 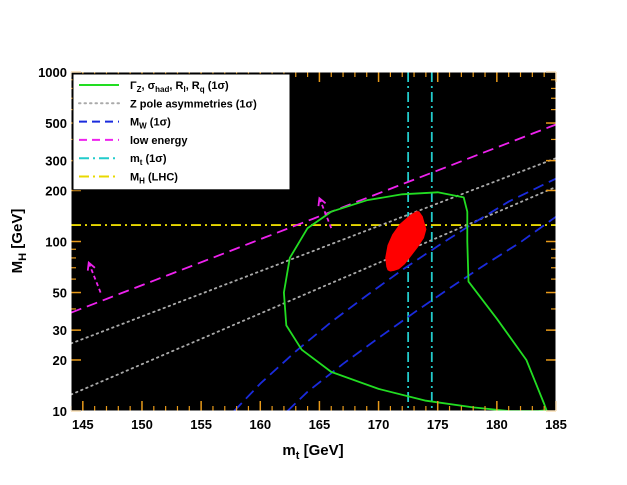 I want to click on y-tick-label: 500, so click(x=56, y=123).